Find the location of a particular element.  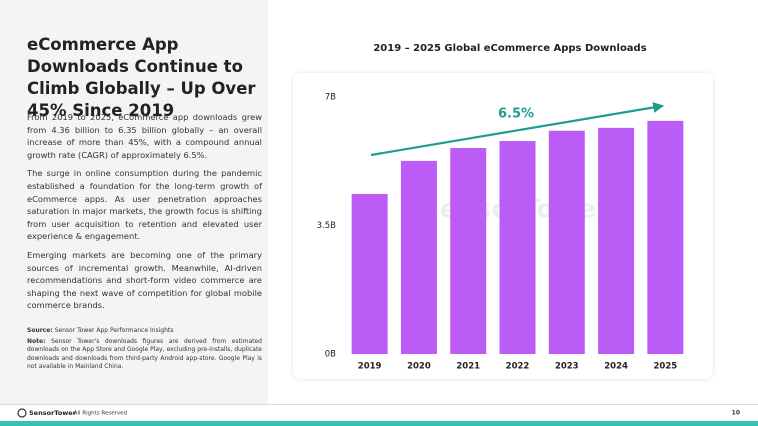

y-tick-label: 0B is located at coordinates (330, 355).